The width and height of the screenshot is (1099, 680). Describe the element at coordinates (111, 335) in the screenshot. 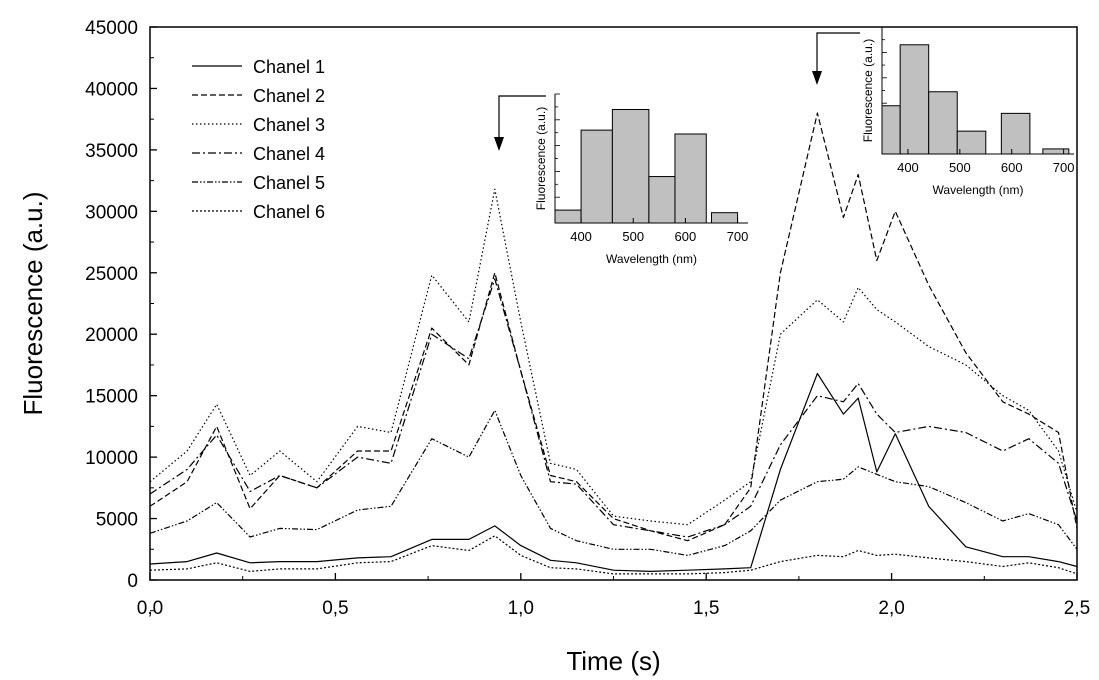

I see `y-tick-label: 20000` at that location.